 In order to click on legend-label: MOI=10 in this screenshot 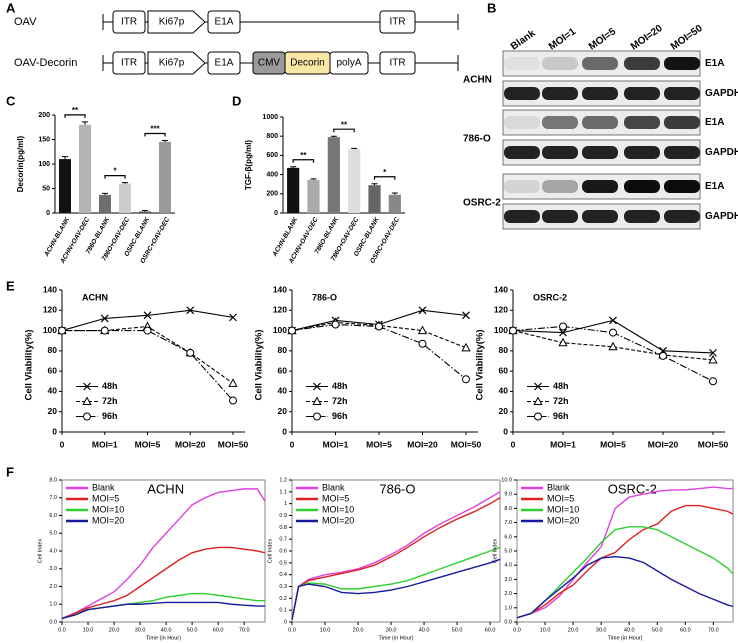, I will do `click(563, 509)`.